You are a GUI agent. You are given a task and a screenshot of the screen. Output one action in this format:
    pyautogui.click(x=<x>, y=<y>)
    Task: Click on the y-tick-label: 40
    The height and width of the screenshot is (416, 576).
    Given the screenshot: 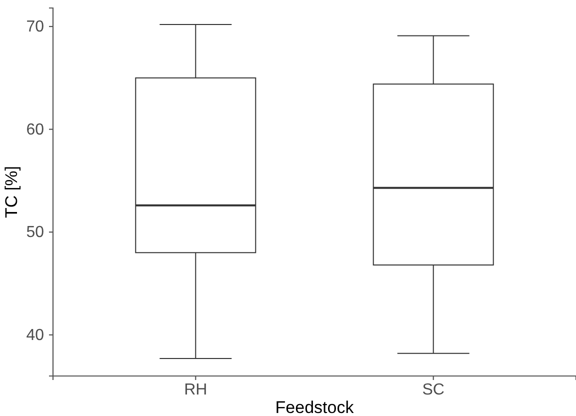 What is the action you would take?
    pyautogui.click(x=35, y=335)
    